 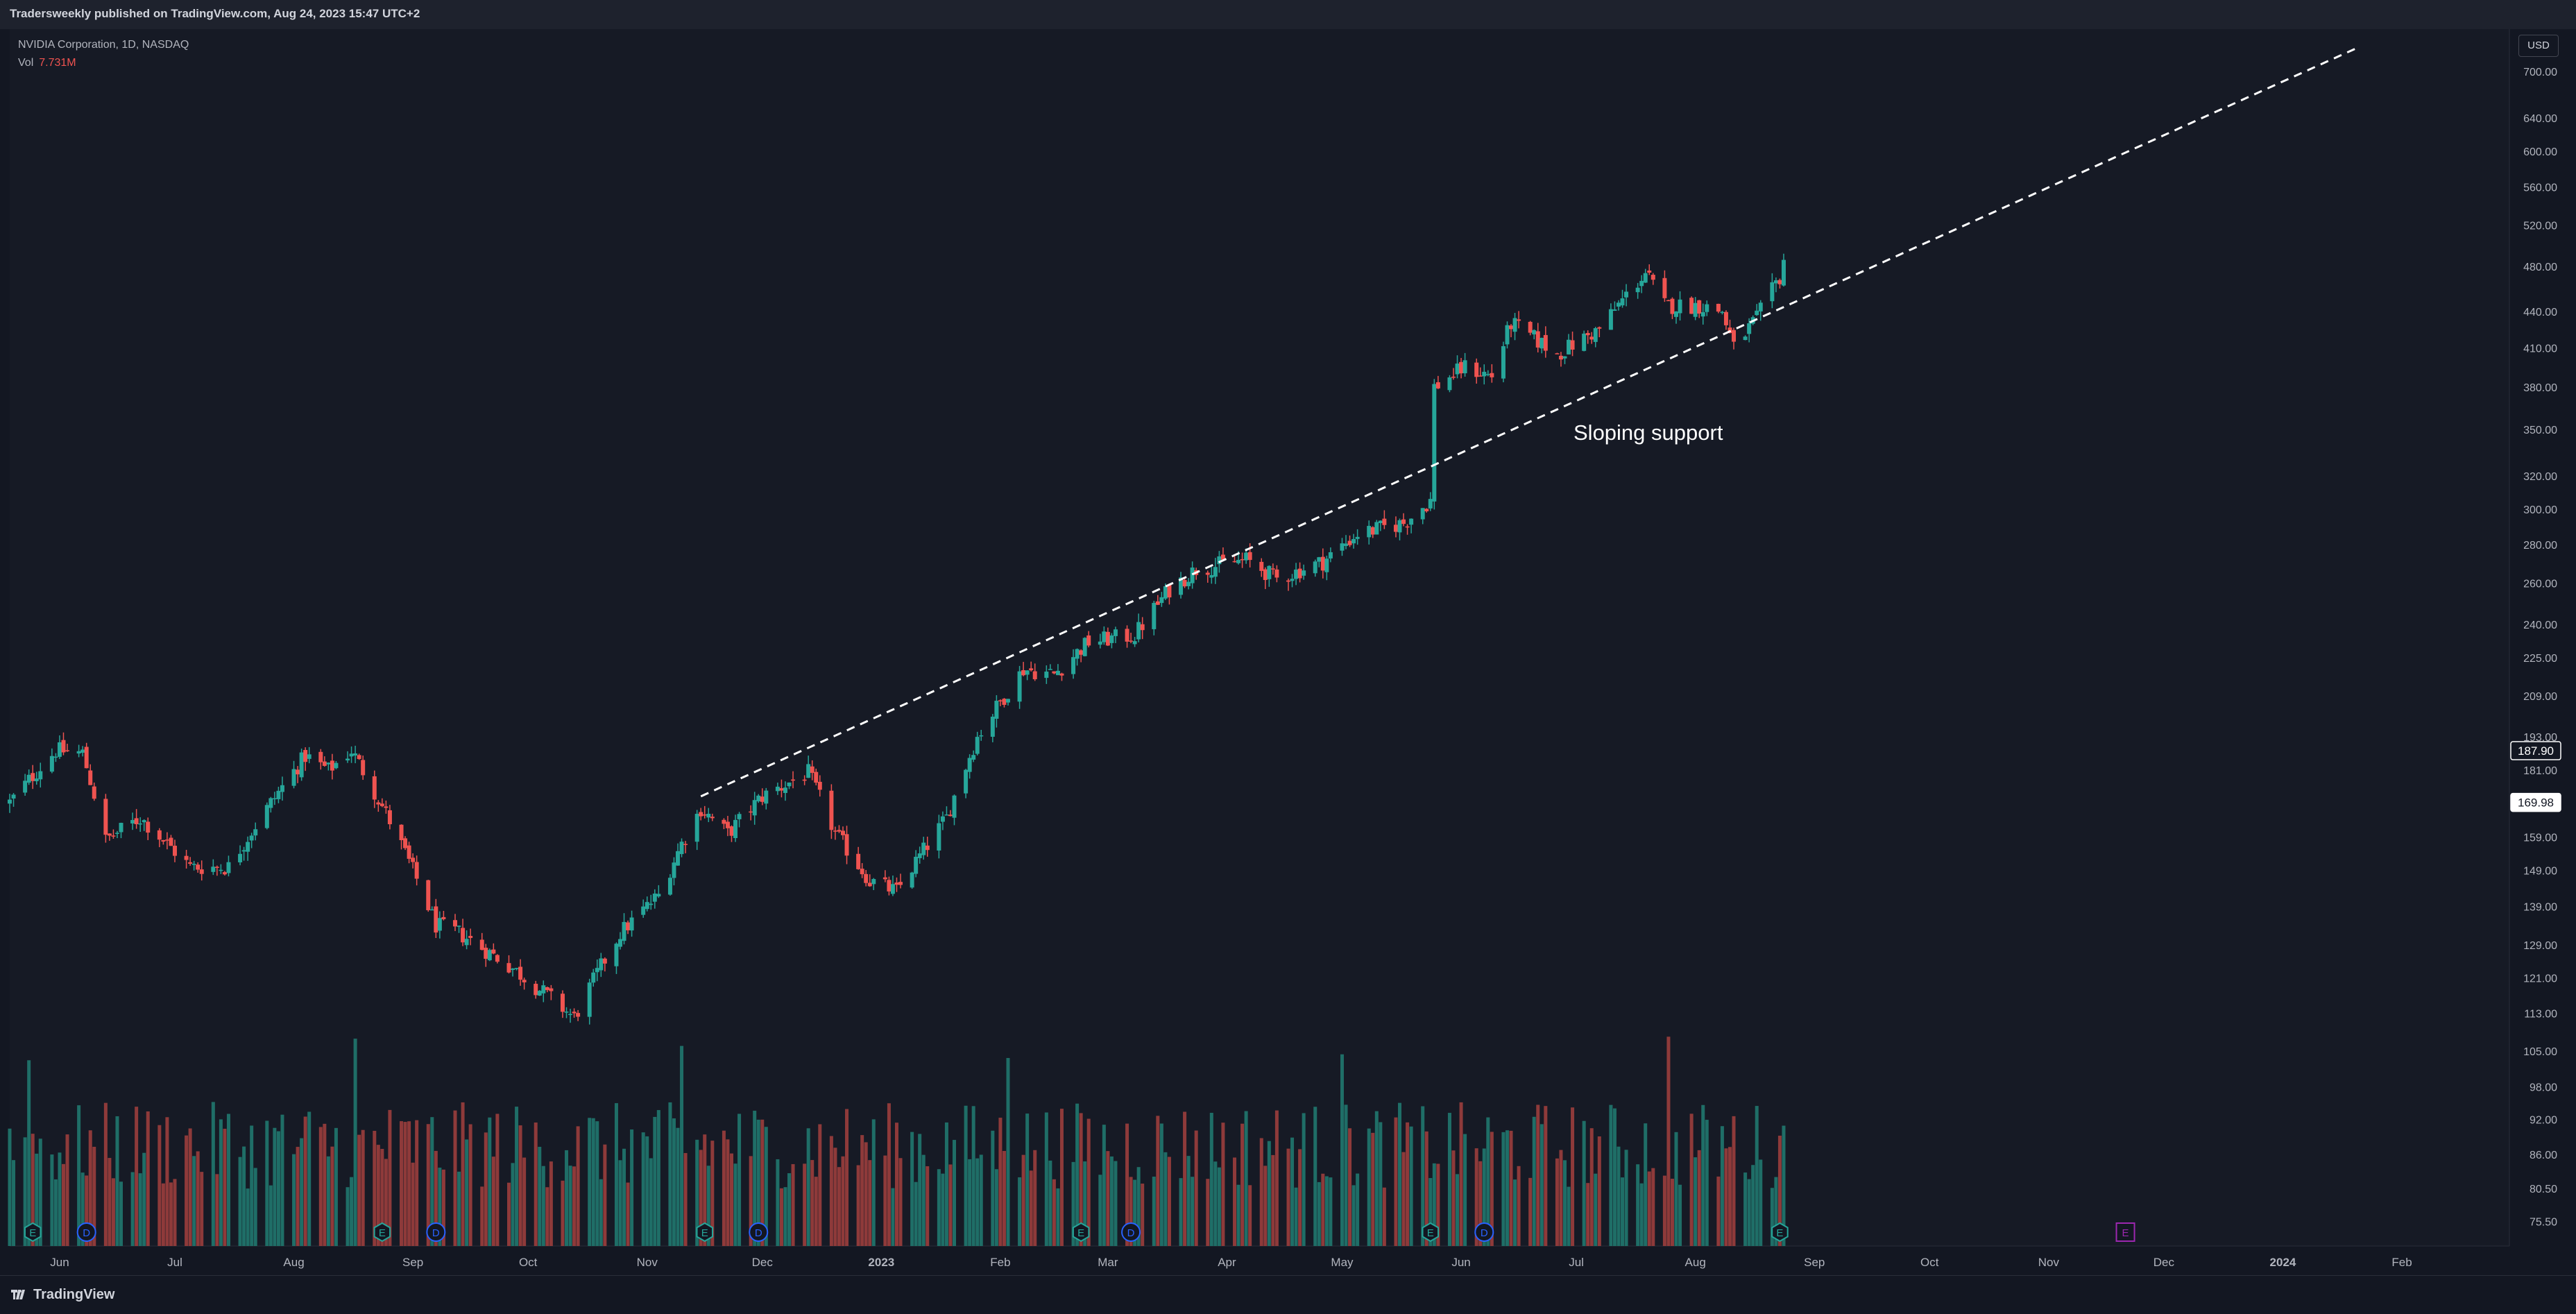 What do you see at coordinates (2540, 430) in the screenshot?
I see `y-tick-label: 350.00` at bounding box center [2540, 430].